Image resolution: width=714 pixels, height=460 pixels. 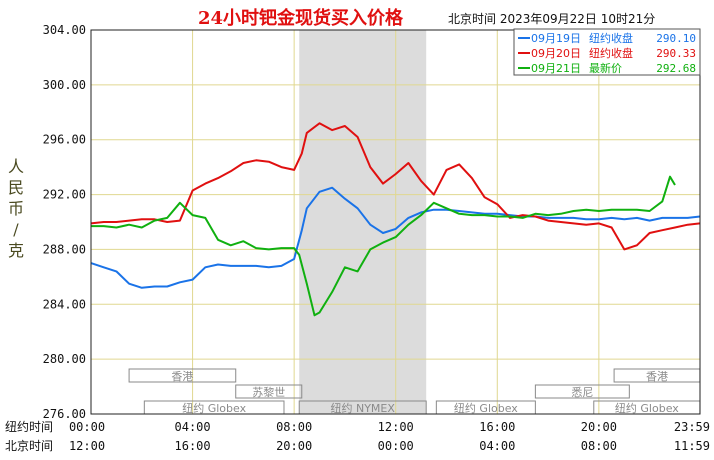 I want to click on x-tick-ny-2: 08:00, so click(x=294, y=427).